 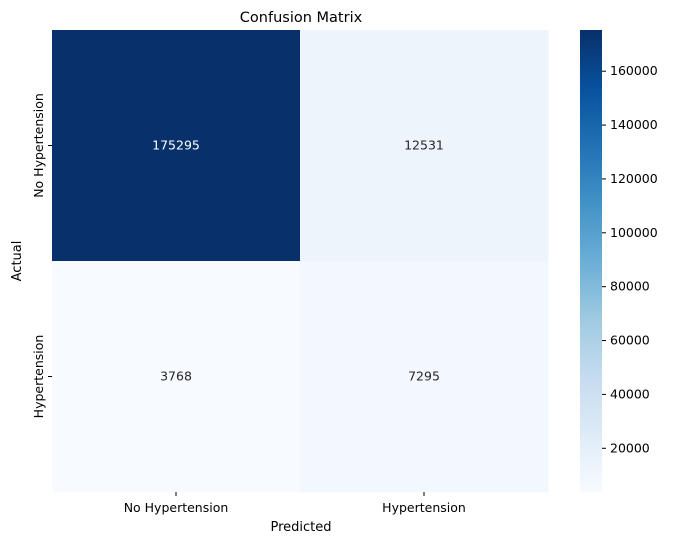 What do you see at coordinates (41, 255) in the screenshot?
I see `y-axis: No Hypertension Hypertension` at bounding box center [41, 255].